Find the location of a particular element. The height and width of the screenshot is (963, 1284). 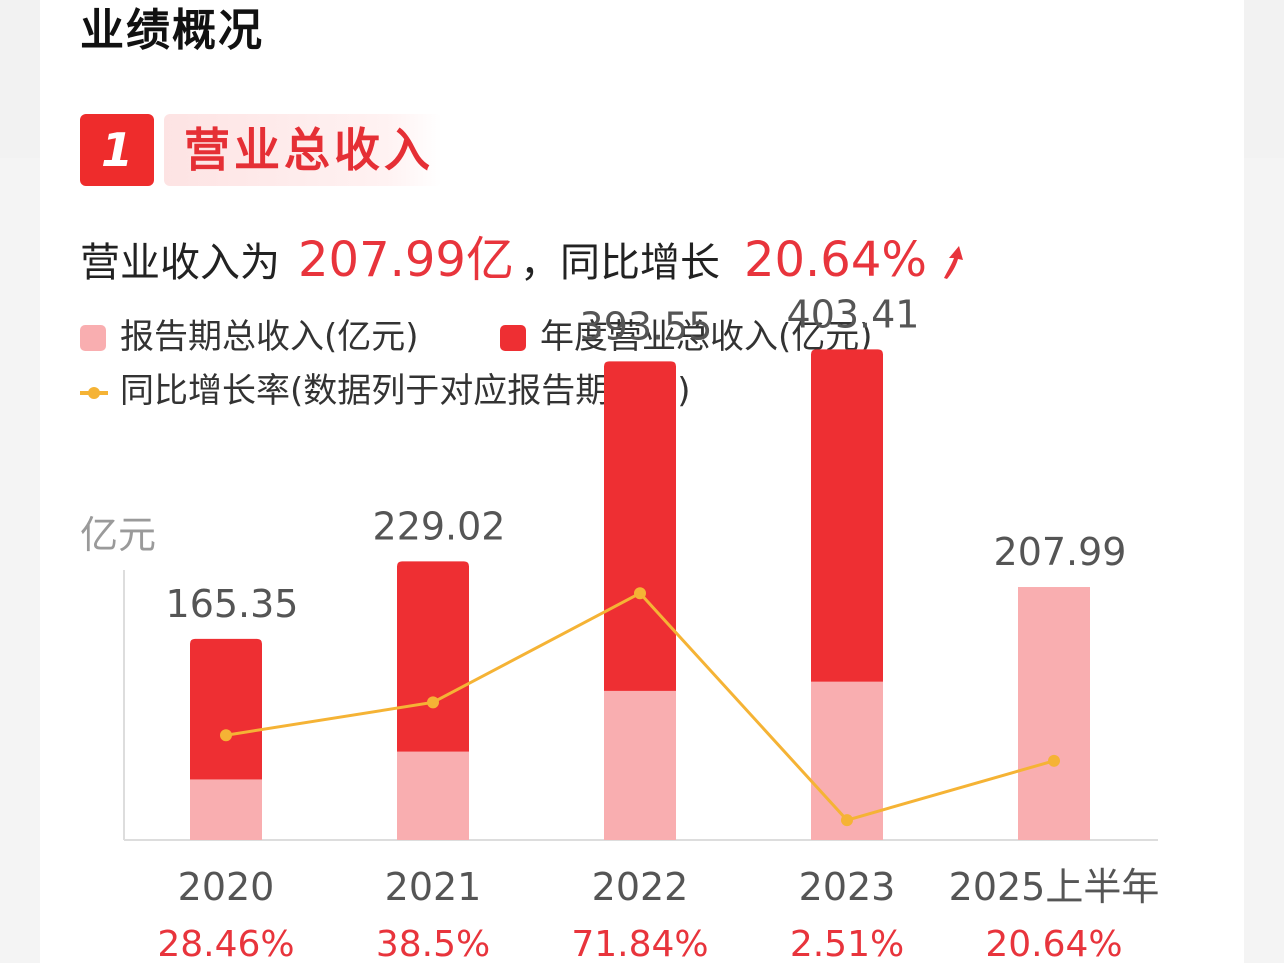

section-badge: 1 营业总收入 is located at coordinates (261, 150).